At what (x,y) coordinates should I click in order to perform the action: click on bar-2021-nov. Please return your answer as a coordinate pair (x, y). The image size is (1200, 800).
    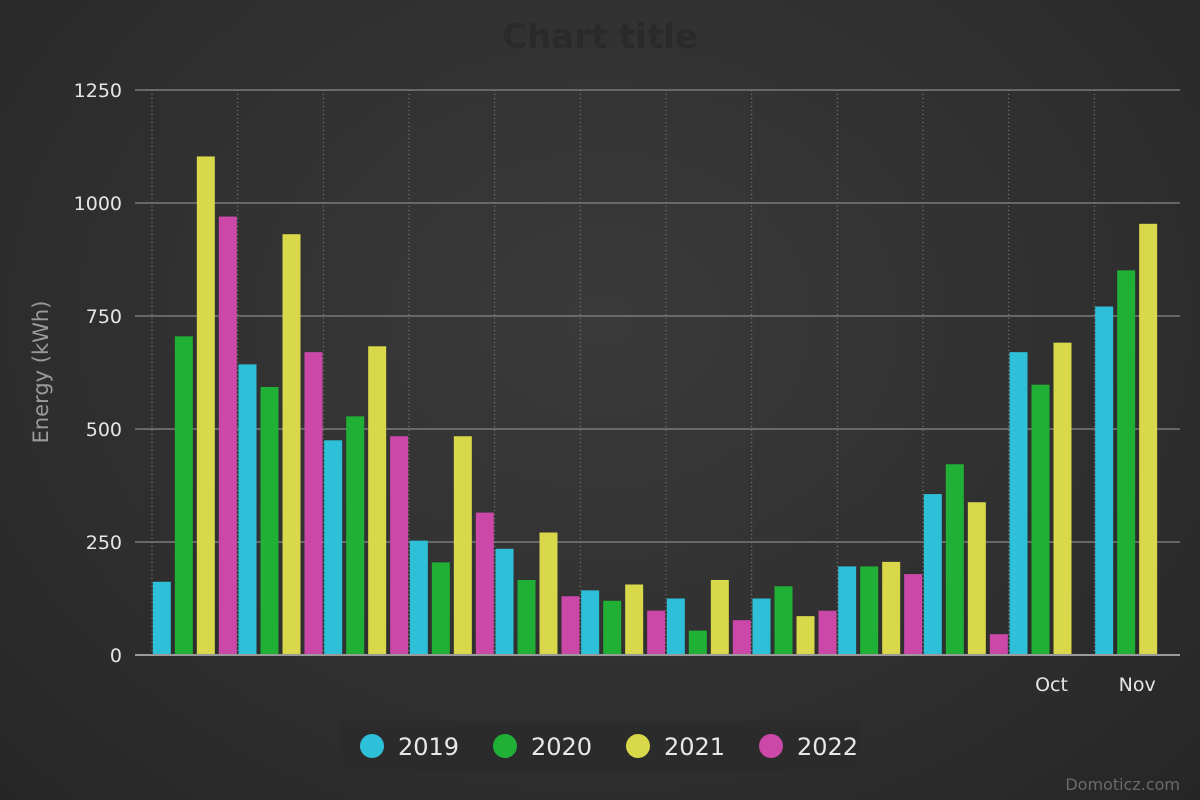
    Looking at the image, I should click on (1062, 498).